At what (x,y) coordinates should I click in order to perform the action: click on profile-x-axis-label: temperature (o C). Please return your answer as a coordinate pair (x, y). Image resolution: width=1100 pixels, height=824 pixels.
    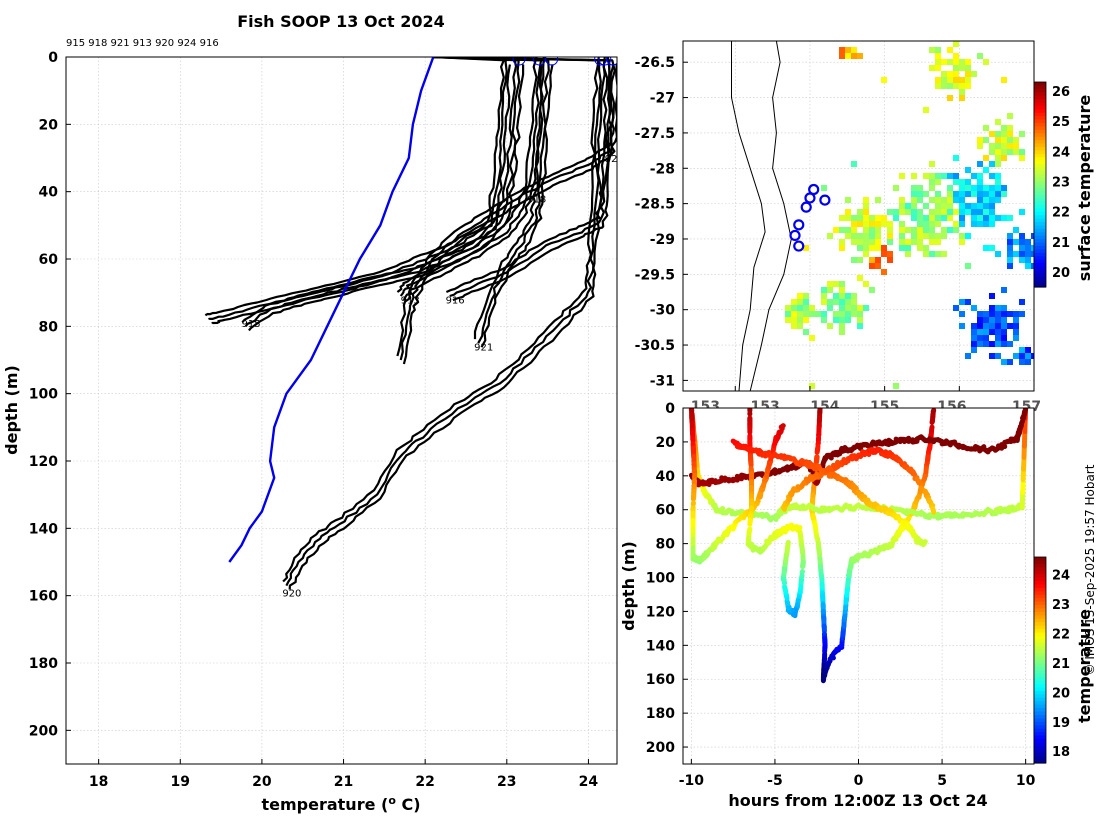
    Looking at the image, I should click on (340, 804).